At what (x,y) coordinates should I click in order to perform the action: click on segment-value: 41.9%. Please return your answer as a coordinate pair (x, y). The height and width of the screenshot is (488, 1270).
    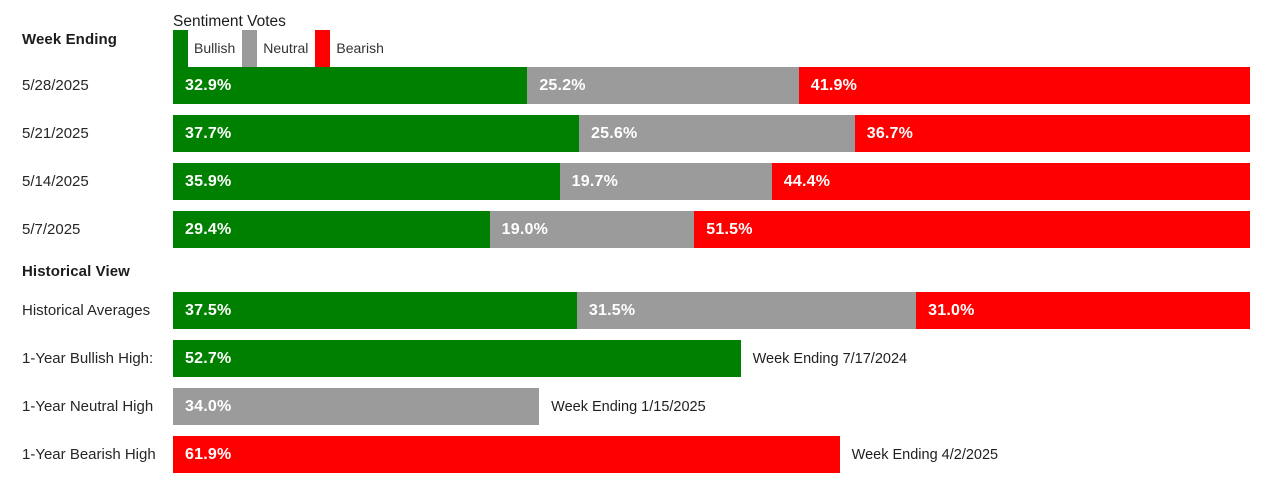
    Looking at the image, I should click on (834, 85).